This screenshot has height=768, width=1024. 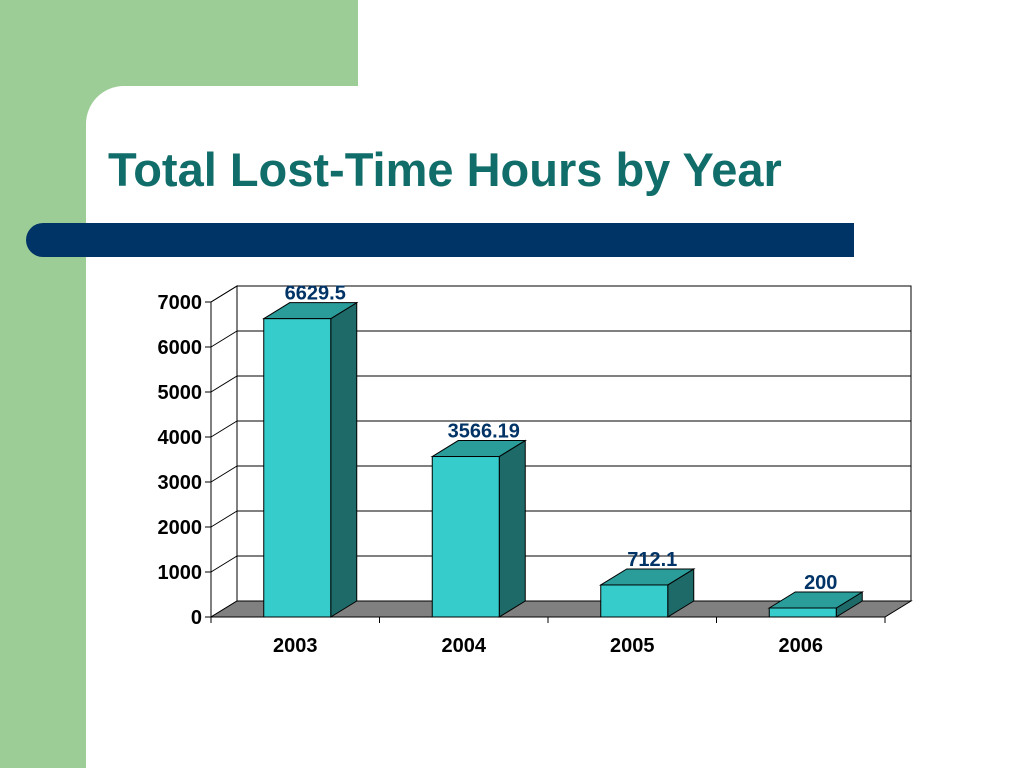 What do you see at coordinates (801, 646) in the screenshot?
I see `x-tick-label: 2006` at bounding box center [801, 646].